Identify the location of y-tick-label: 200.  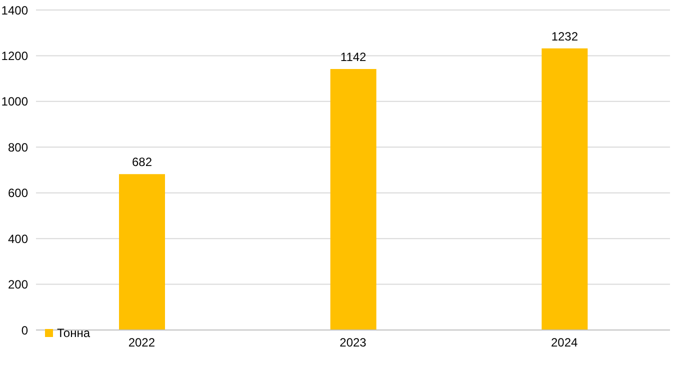
(18, 285).